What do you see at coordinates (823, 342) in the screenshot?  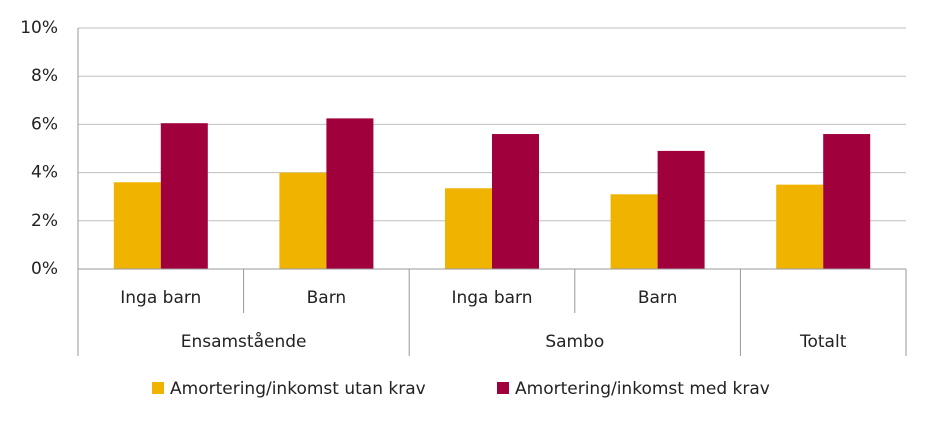 I see `group-label: Totalt` at bounding box center [823, 342].